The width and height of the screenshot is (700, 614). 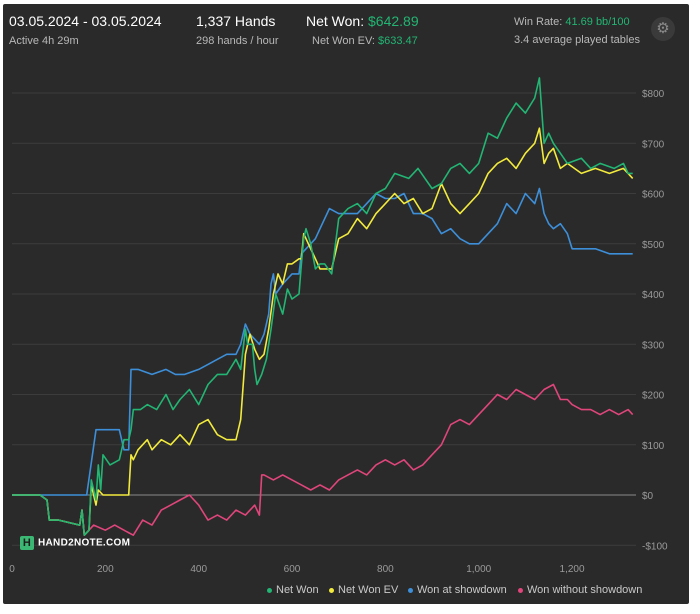 I want to click on legend-dot-net-won, so click(x=269, y=590).